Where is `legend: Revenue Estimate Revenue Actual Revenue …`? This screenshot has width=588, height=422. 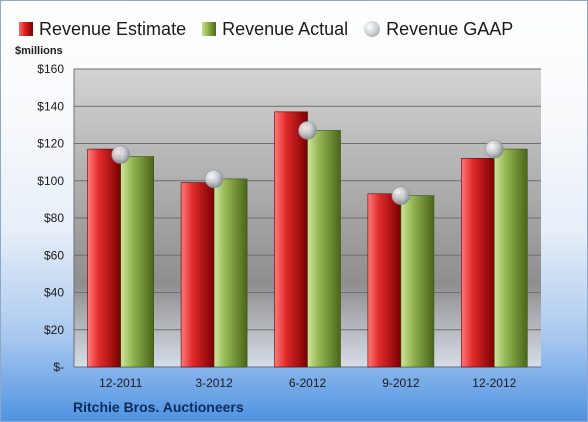 legend: Revenue Estimate Revenue Actual Revenue … is located at coordinates (266, 29).